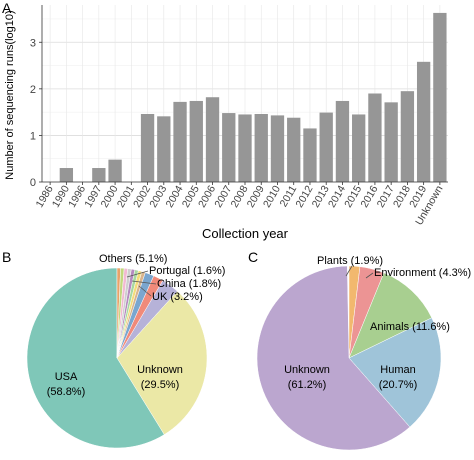 The height and width of the screenshot is (460, 474). What do you see at coordinates (245, 233) in the screenshot?
I see `bar-chart-xlabel: Collection year` at bounding box center [245, 233].